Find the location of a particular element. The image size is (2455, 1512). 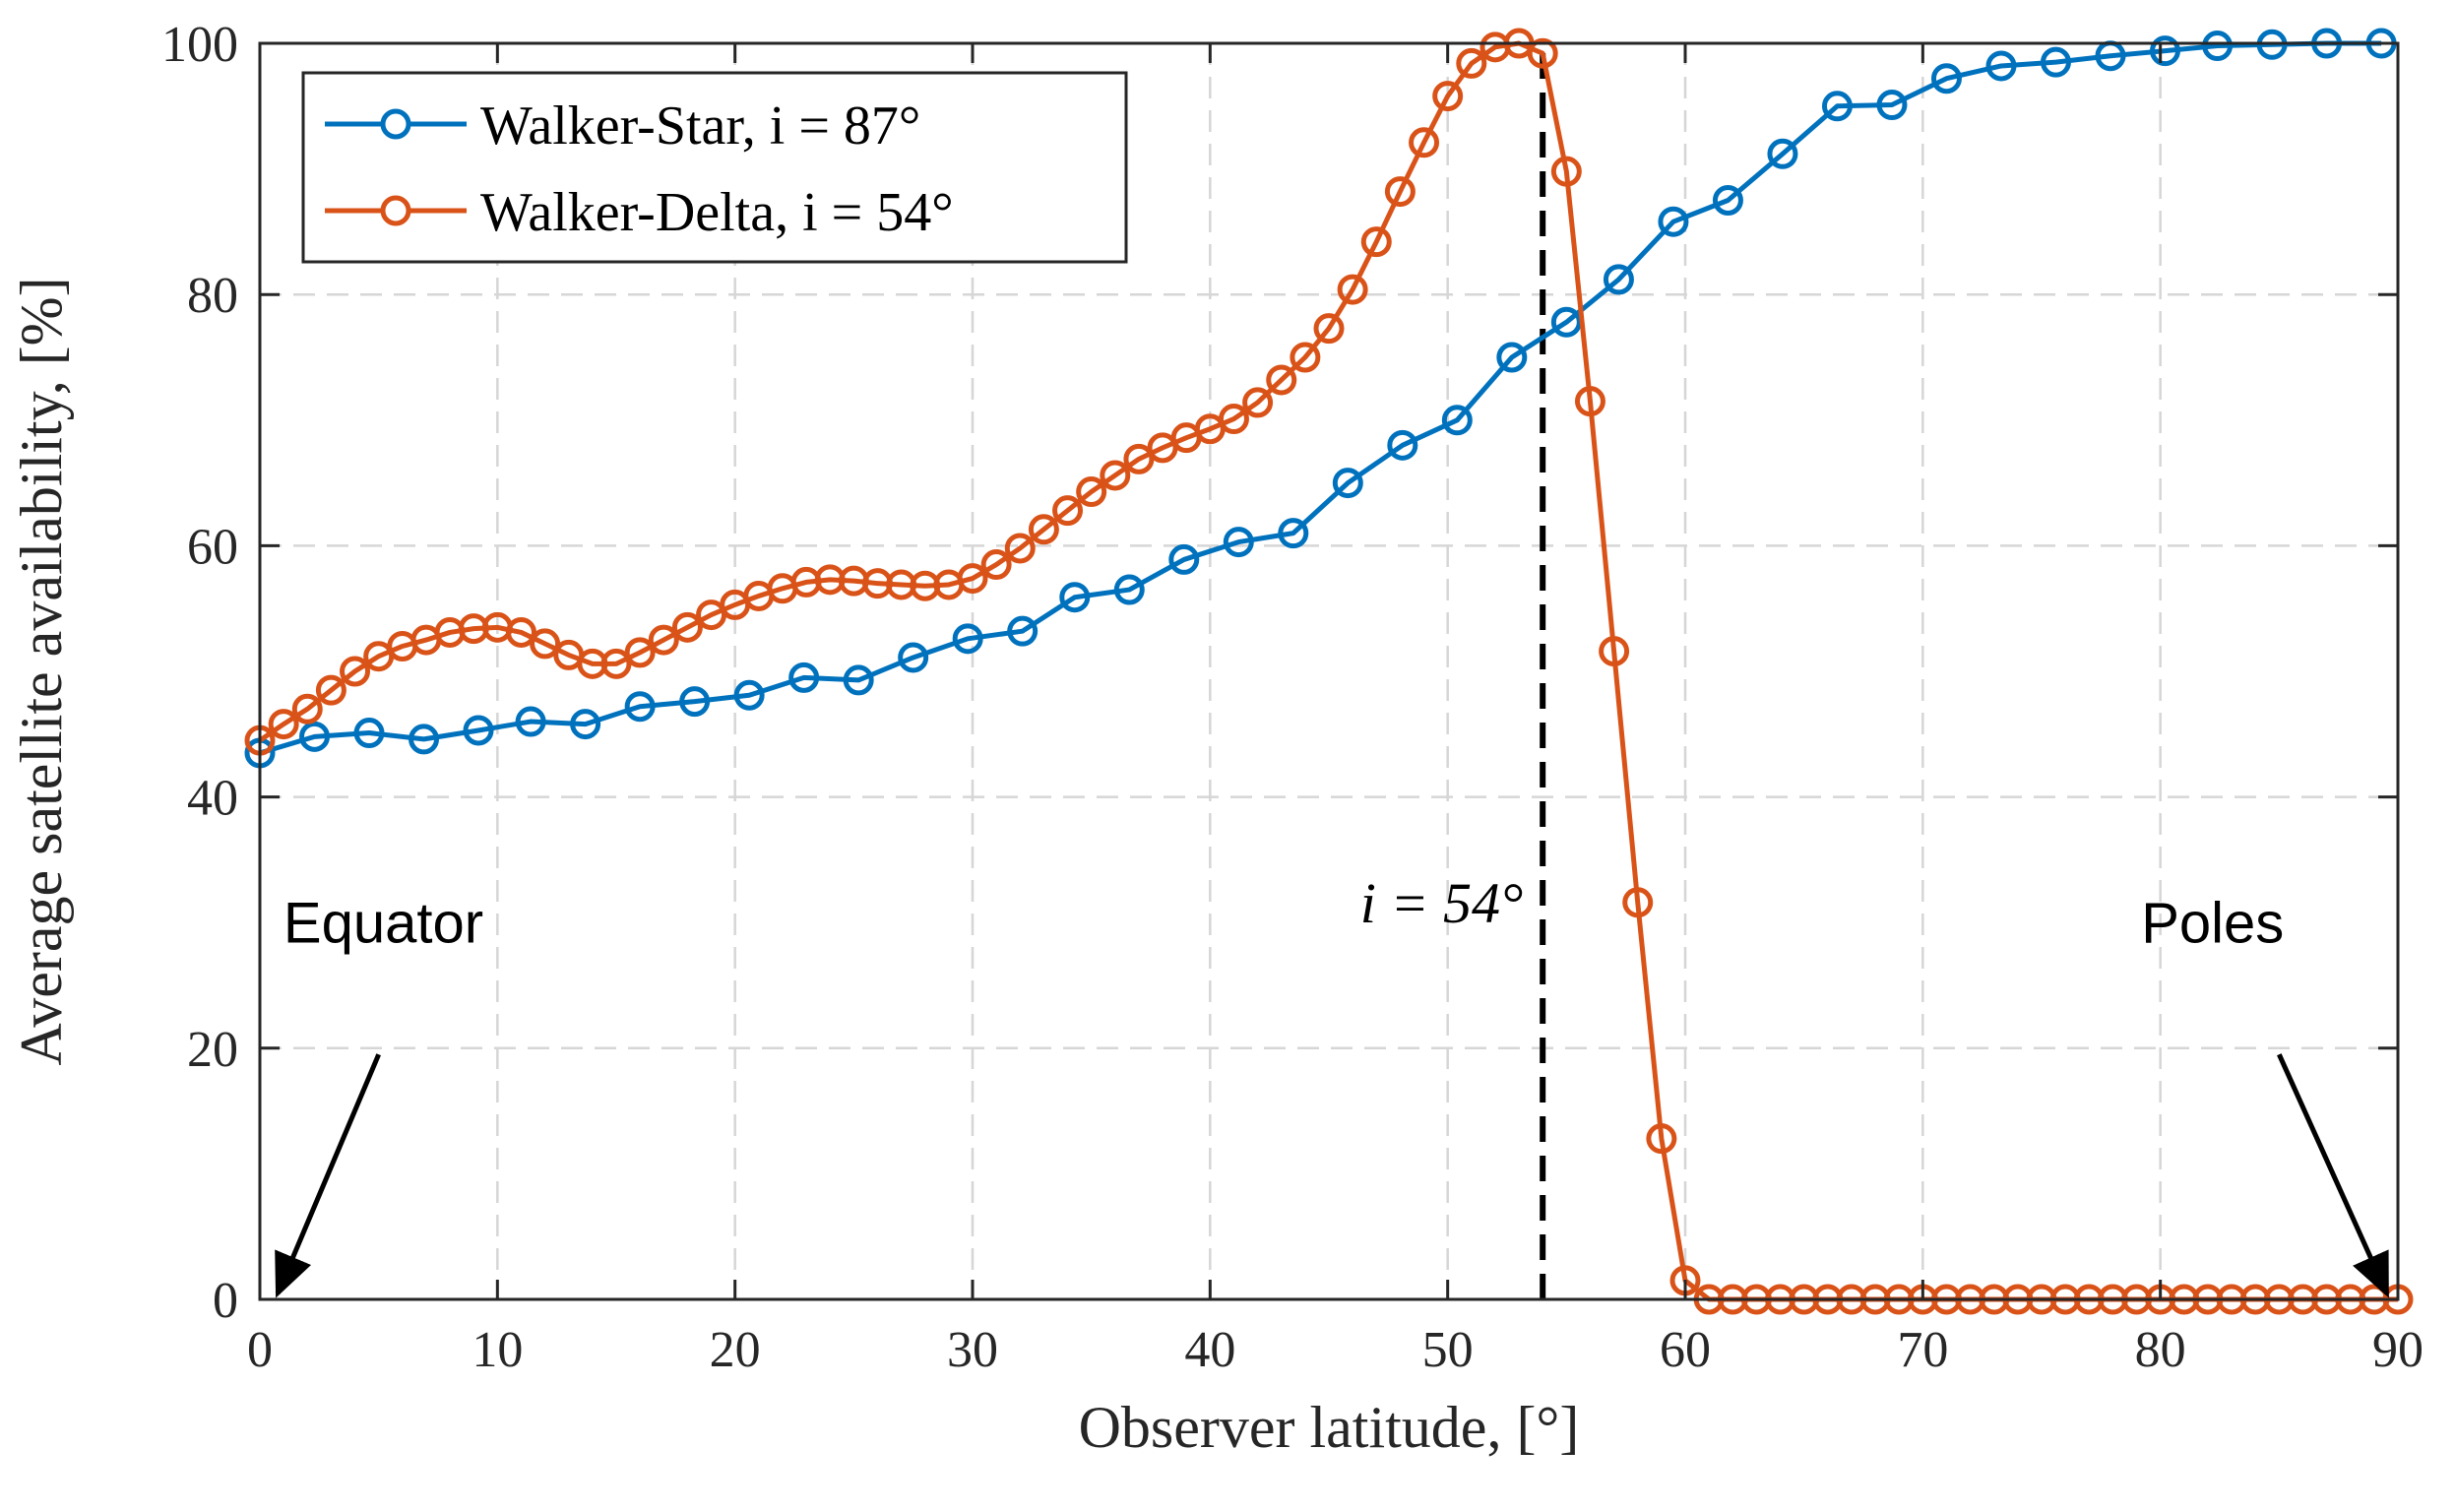

legend-label: Walker-Delta, i = 54° is located at coordinates (717, 212).